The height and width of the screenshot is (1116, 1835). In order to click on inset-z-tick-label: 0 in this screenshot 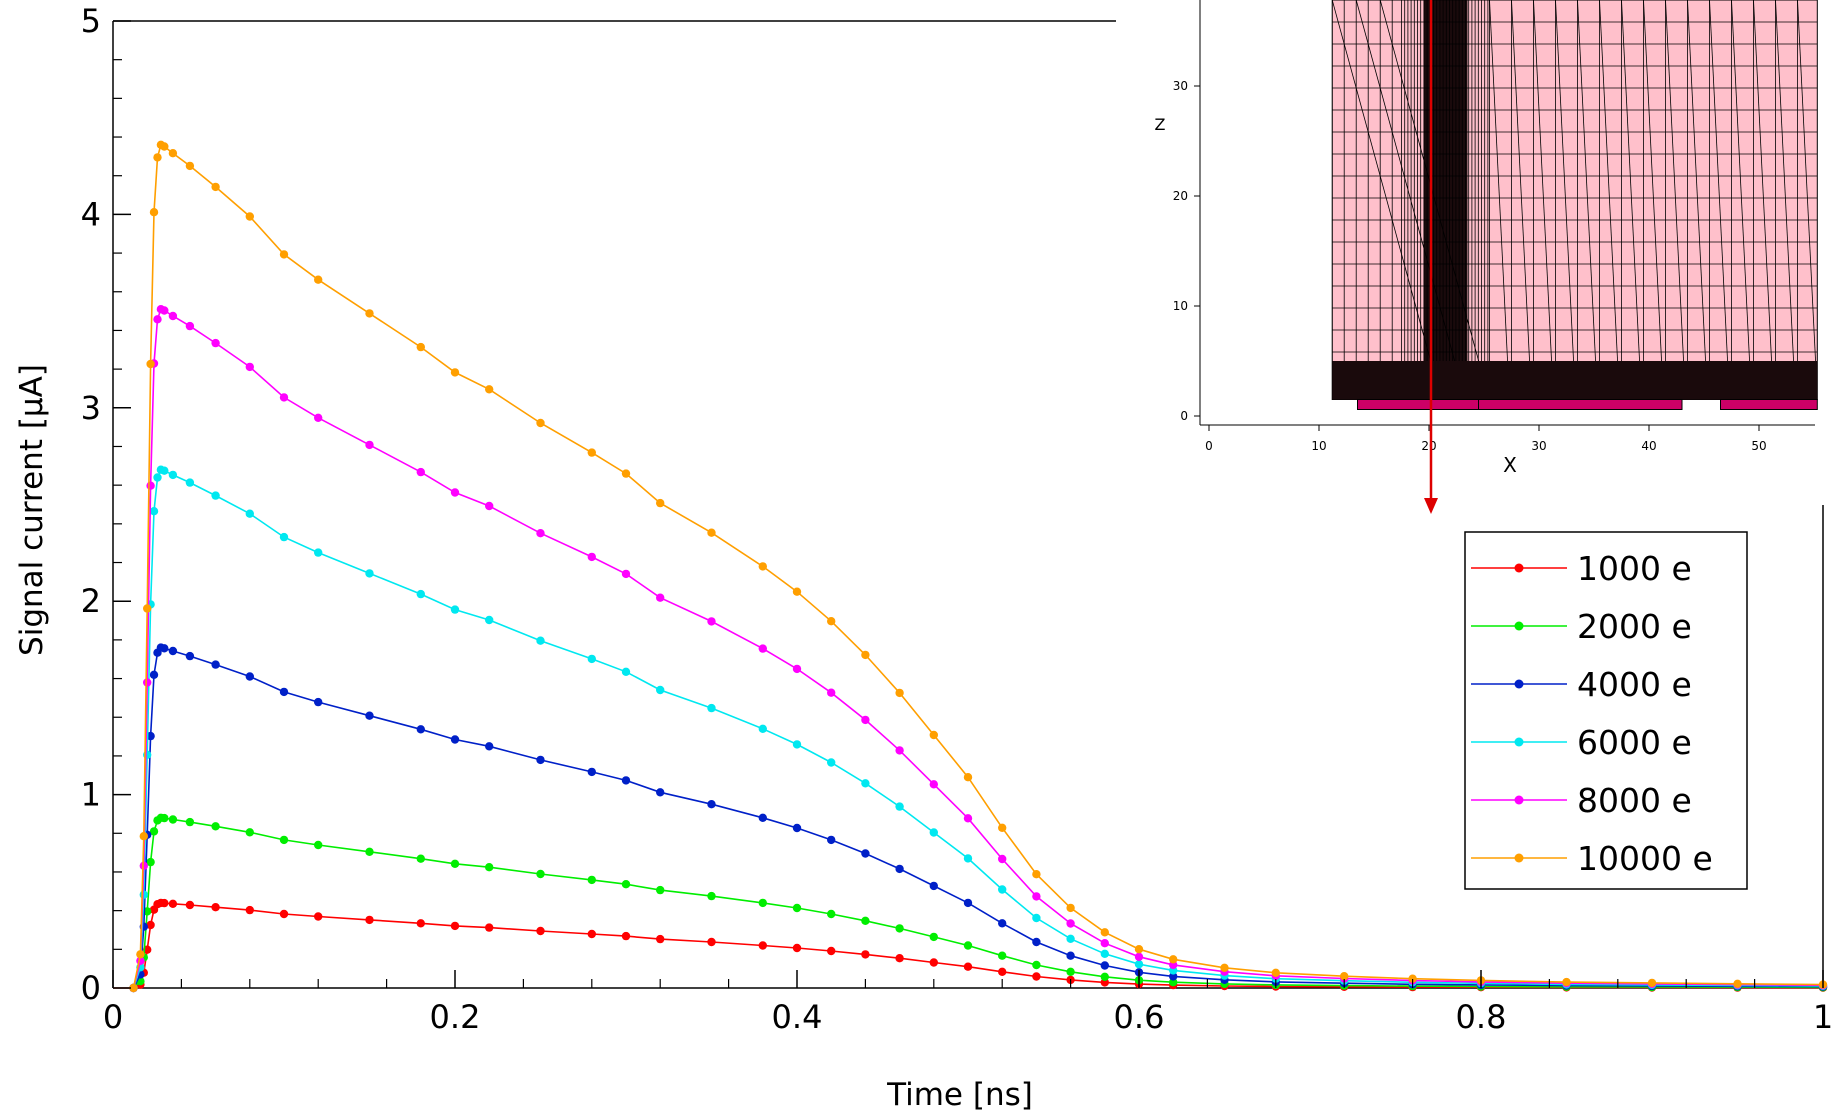, I will do `click(1184, 416)`.